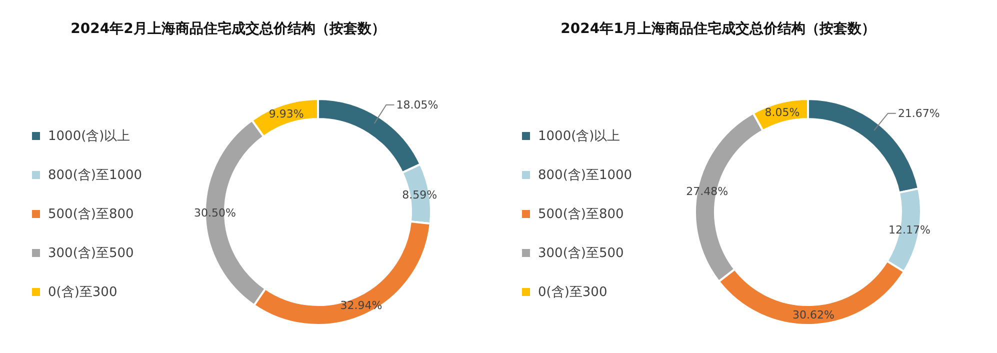 This screenshot has height=353, width=997. I want to click on data-label: 9.93%, so click(286, 113).